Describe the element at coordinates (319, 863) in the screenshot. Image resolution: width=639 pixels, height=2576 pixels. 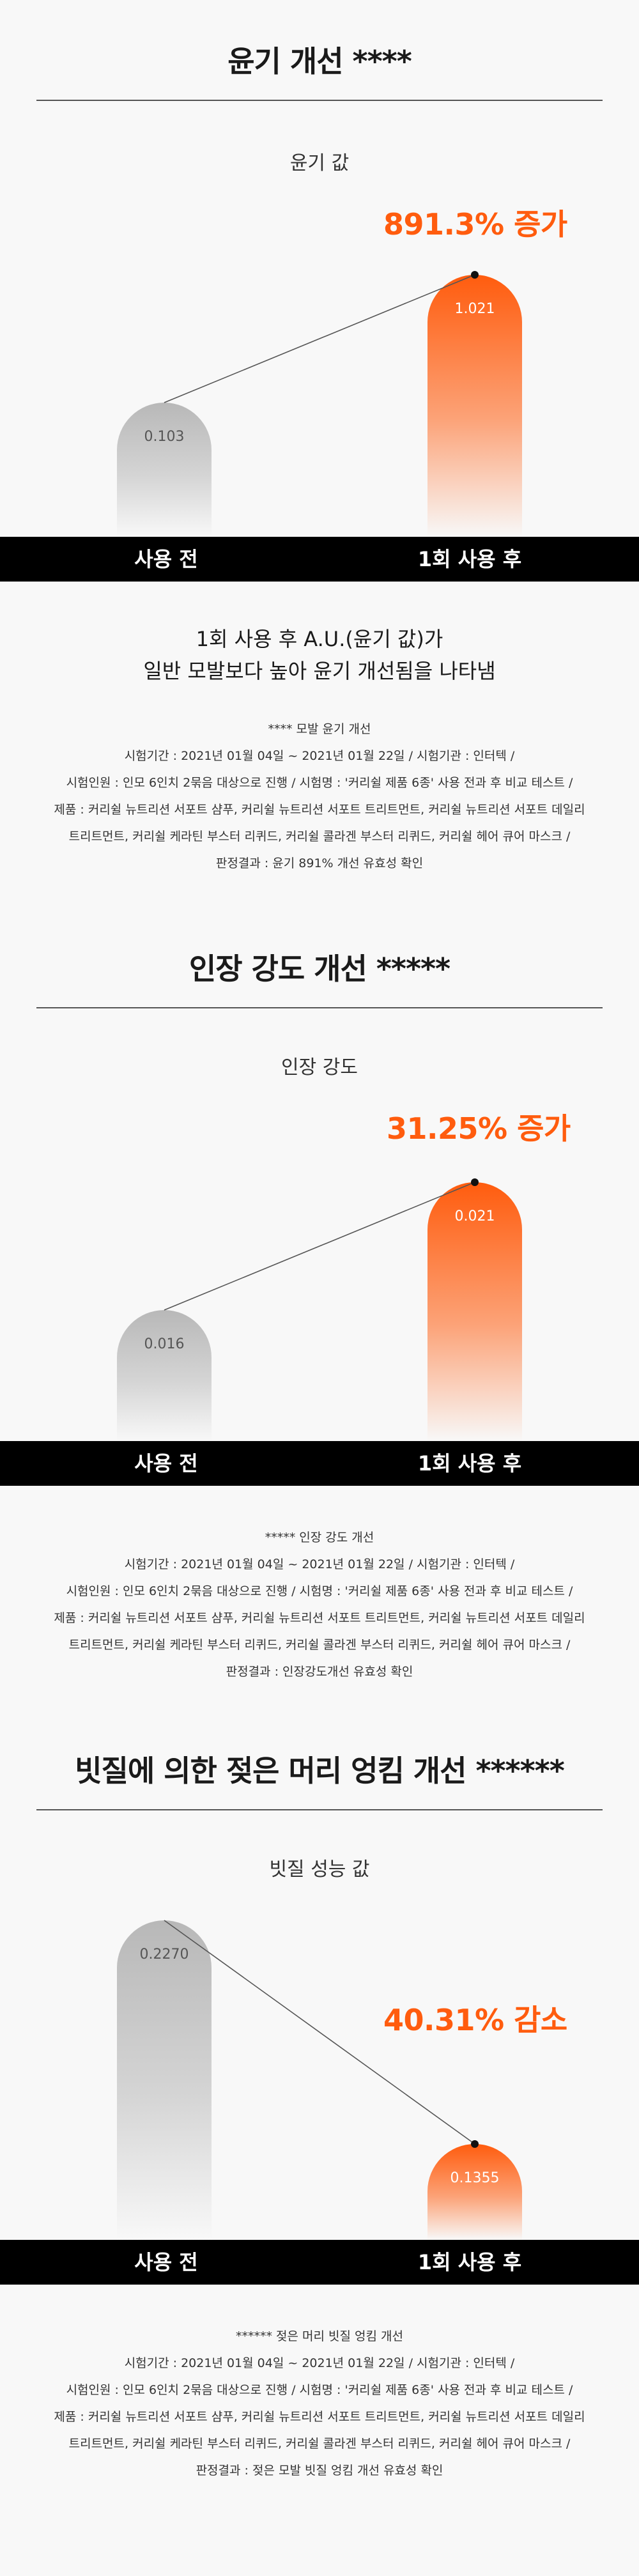
I see `note-line: 판정결과 : 윤기 891% 개선 유효성 확인` at that location.